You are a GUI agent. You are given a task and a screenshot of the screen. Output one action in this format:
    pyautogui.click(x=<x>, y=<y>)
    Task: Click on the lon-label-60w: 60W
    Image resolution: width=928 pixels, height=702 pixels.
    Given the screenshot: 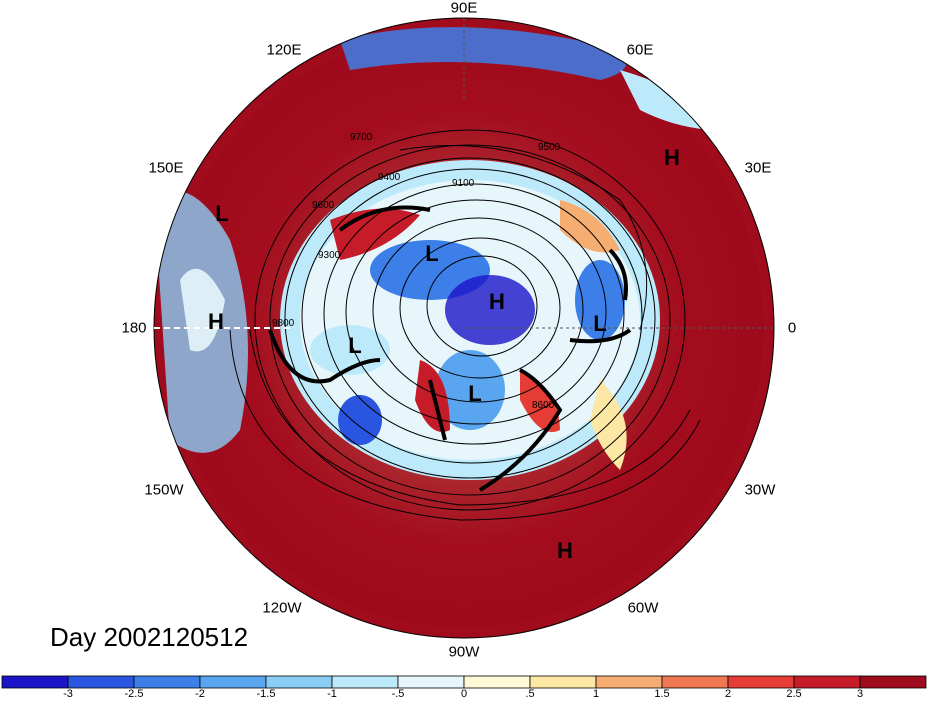 What is the action you would take?
    pyautogui.click(x=643, y=608)
    